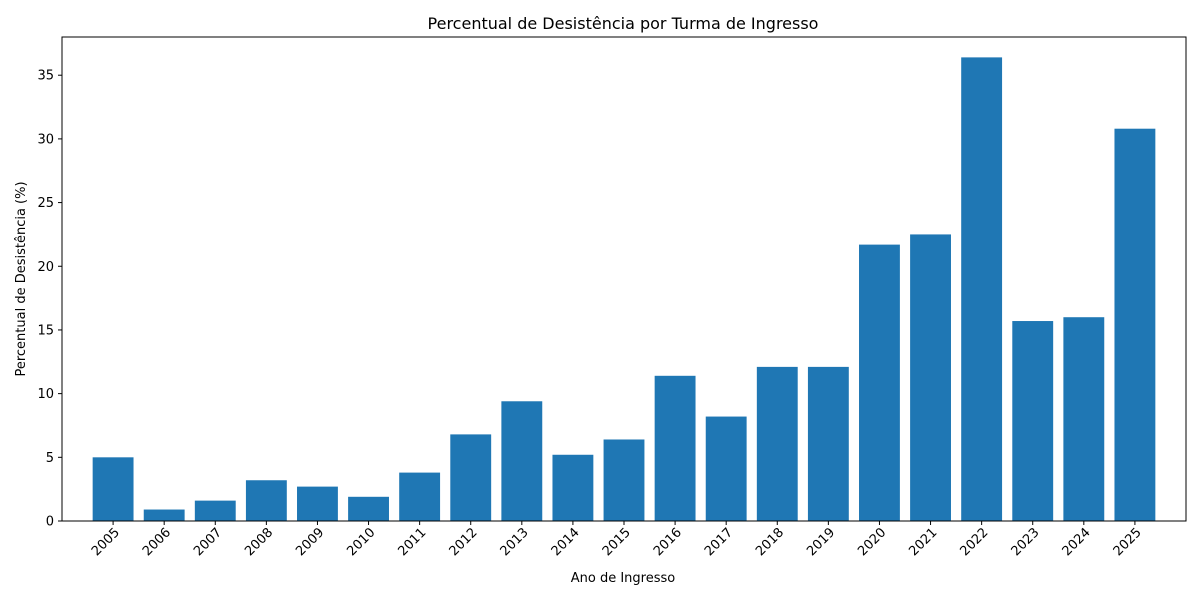 This screenshot has width=1200, height=600. What do you see at coordinates (719, 542) in the screenshot?
I see `x-tick-label-2017: 2017` at bounding box center [719, 542].